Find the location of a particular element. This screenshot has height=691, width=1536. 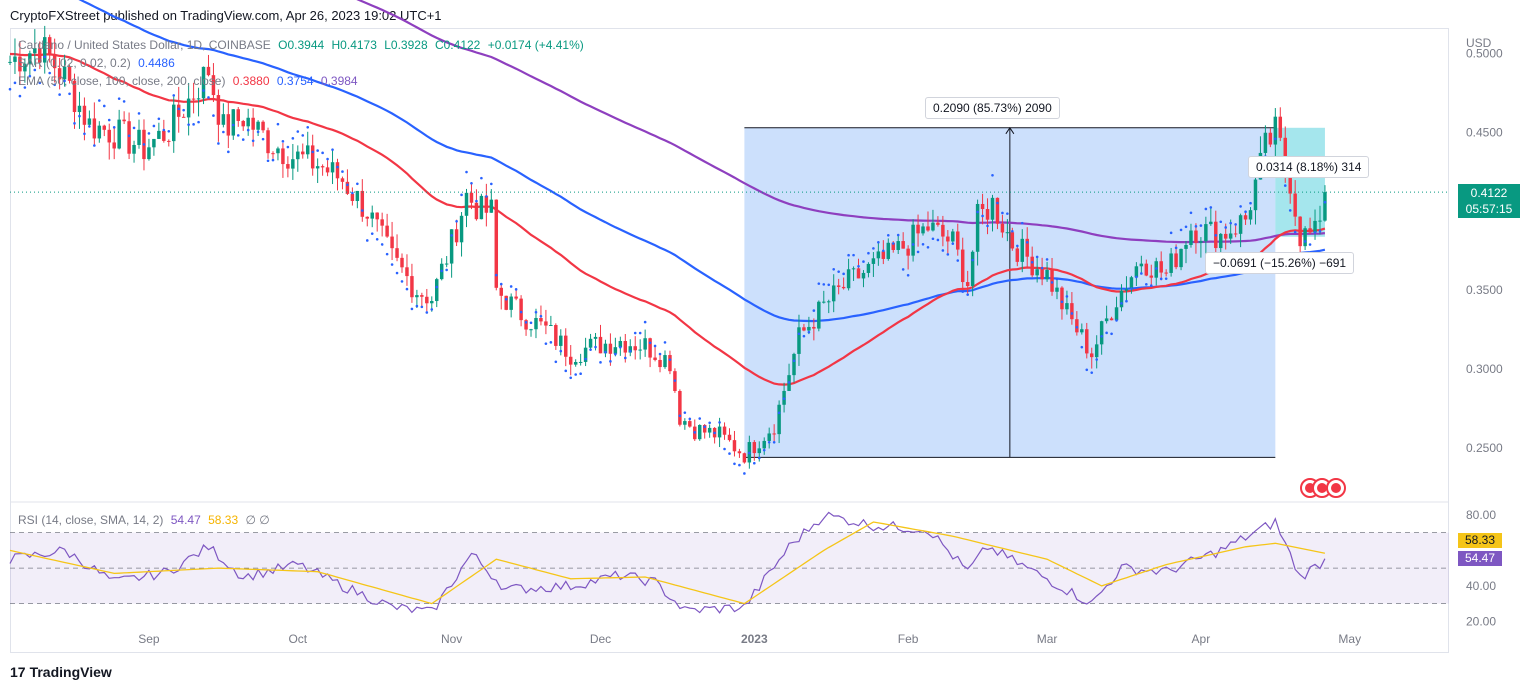

change-value: +0.0174 (+4.41%) is located at coordinates (535, 45).